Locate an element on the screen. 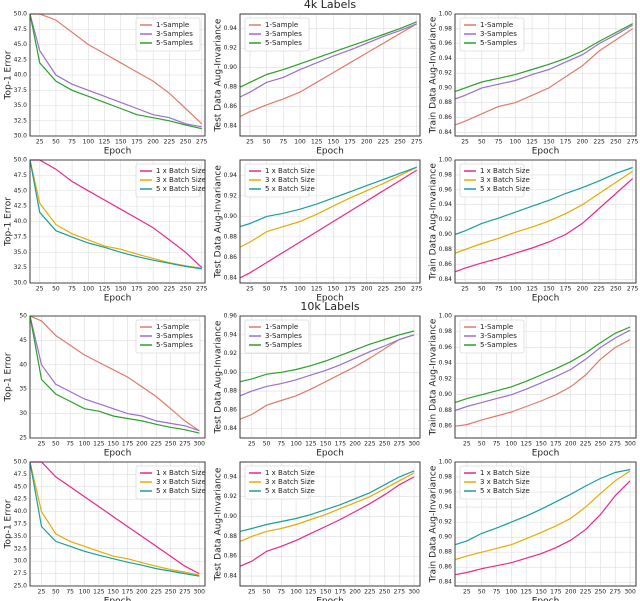 The height and width of the screenshot is (601, 640). y-tick-label: 30 is located at coordinates (23, 413).